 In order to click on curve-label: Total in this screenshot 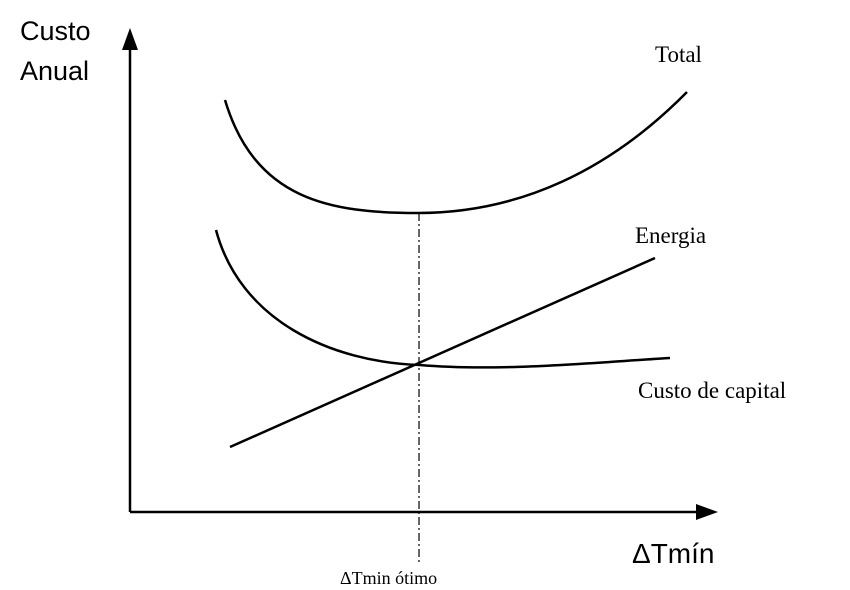, I will do `click(678, 54)`.